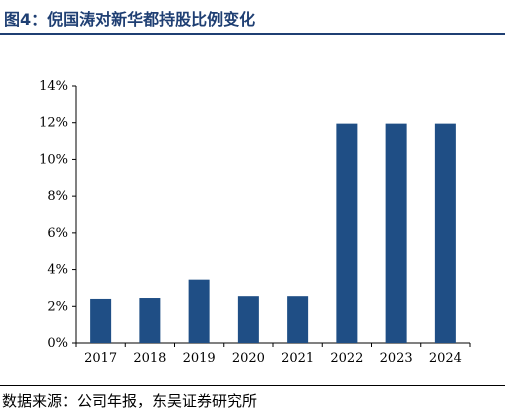 Image resolution: width=509 pixels, height=418 pixels. Describe the element at coordinates (53, 123) in the screenshot. I see `y-tick-label: 12%` at that location.